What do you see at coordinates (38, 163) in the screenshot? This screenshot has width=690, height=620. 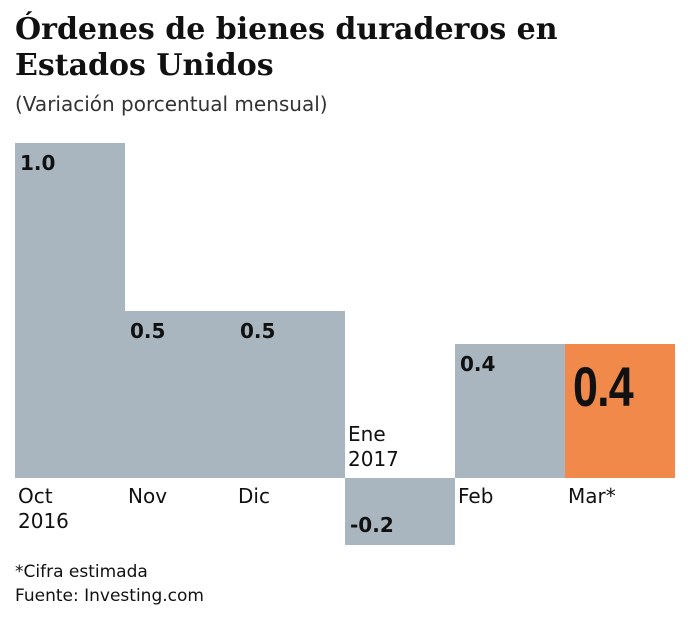 I see `value-label: 1.0` at bounding box center [38, 163].